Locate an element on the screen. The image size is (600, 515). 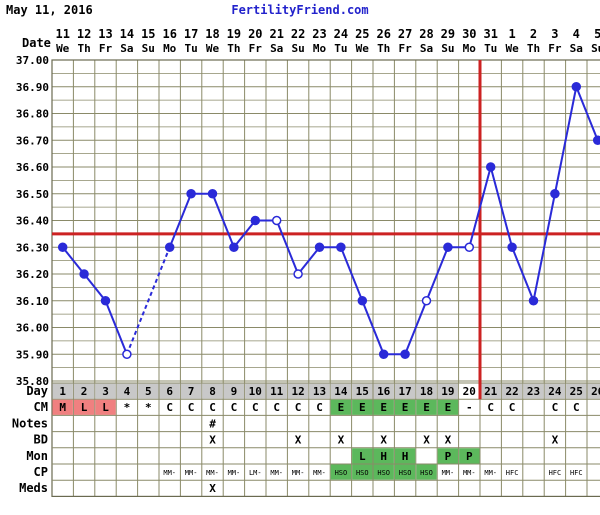
date-number: 2 is located at coordinates (533, 34).